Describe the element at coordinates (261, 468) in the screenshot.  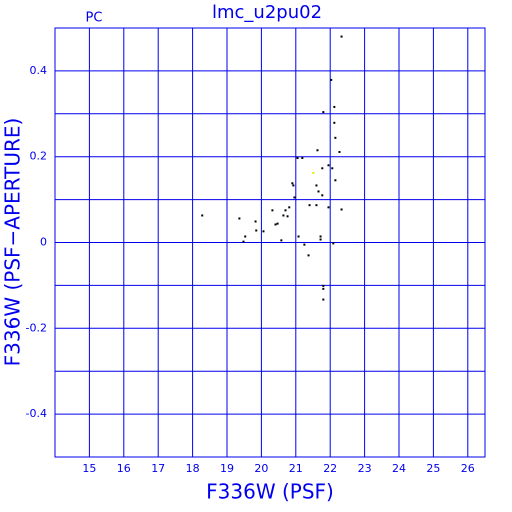
I see `x-tick-label: 20` at that location.